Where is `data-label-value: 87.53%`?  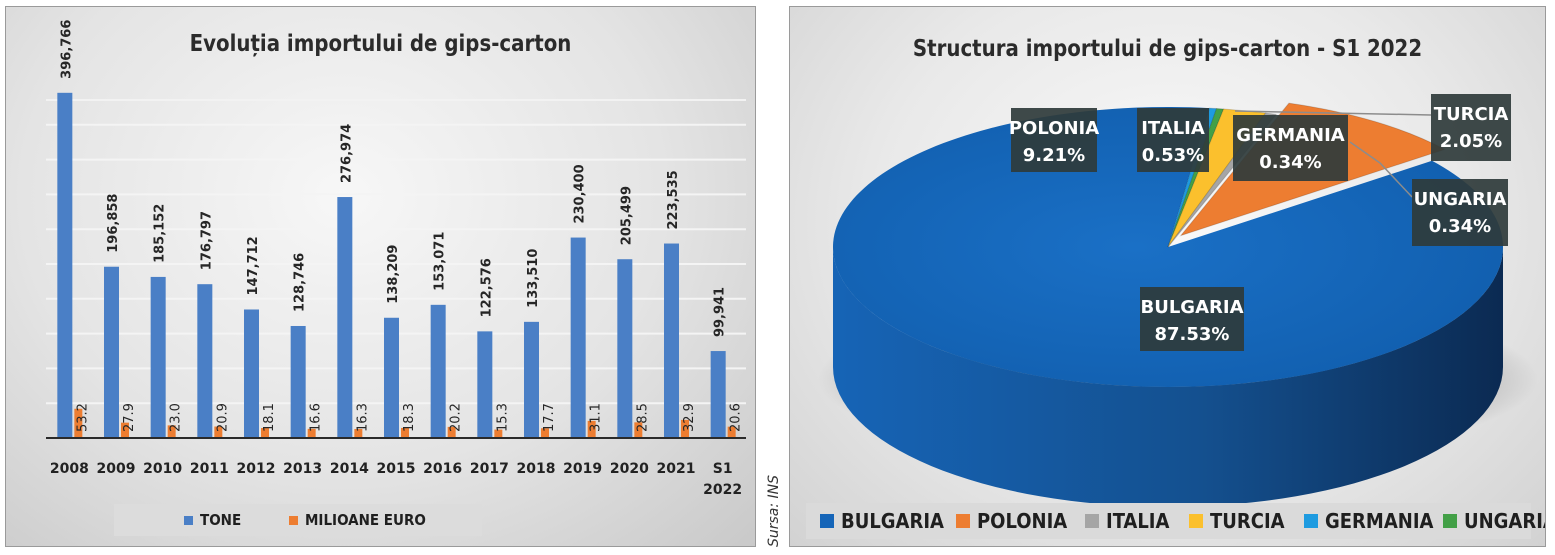 data-label-value: 87.53% is located at coordinates (1192, 334).